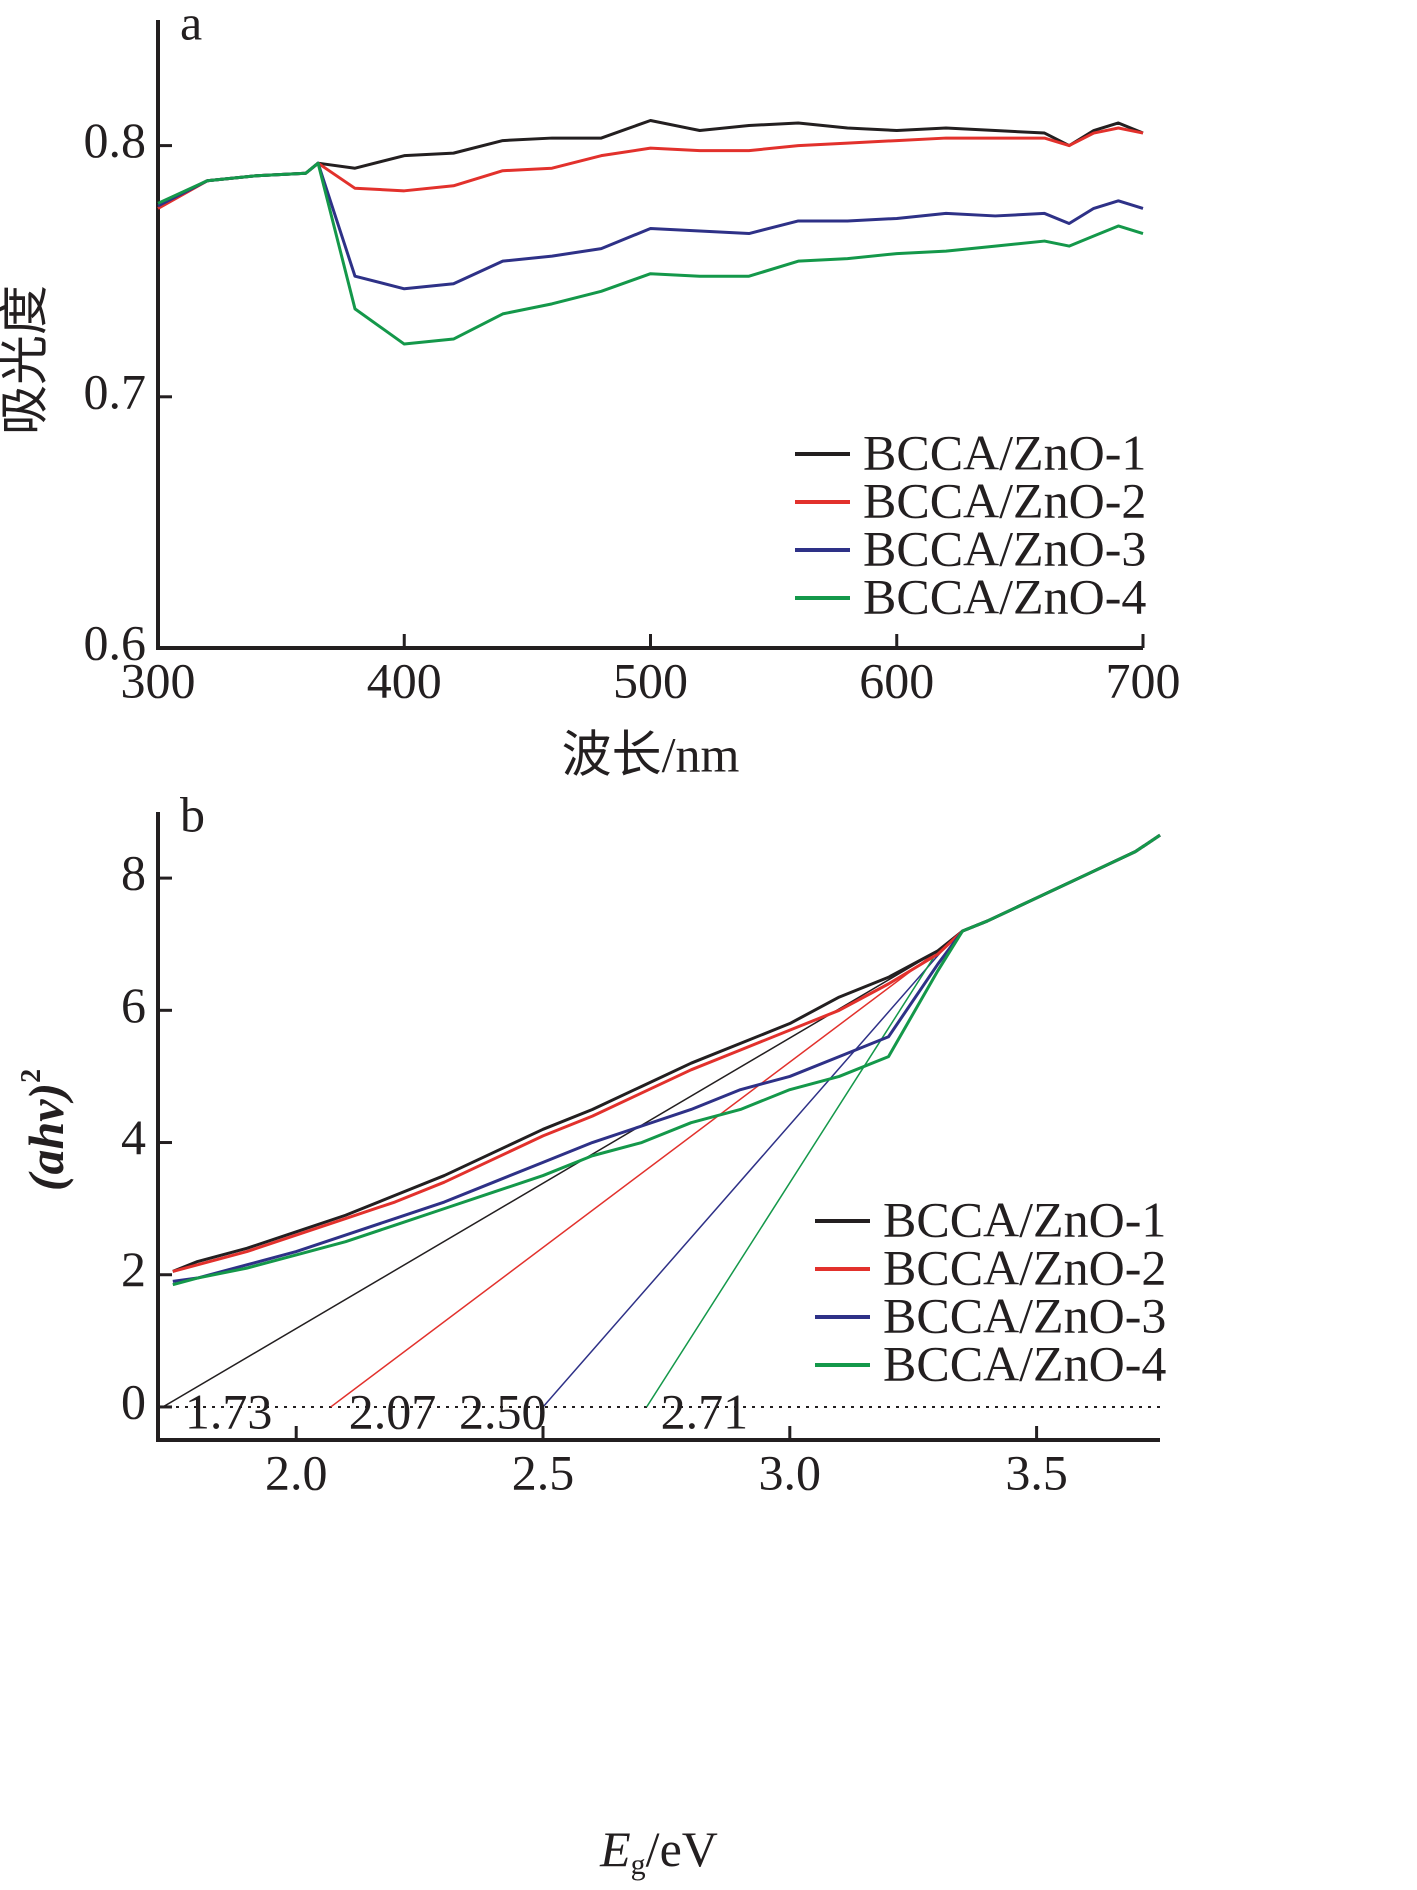  What do you see at coordinates (31, 1076) in the screenshot?
I see `y-label-sup: 2` at bounding box center [31, 1076].